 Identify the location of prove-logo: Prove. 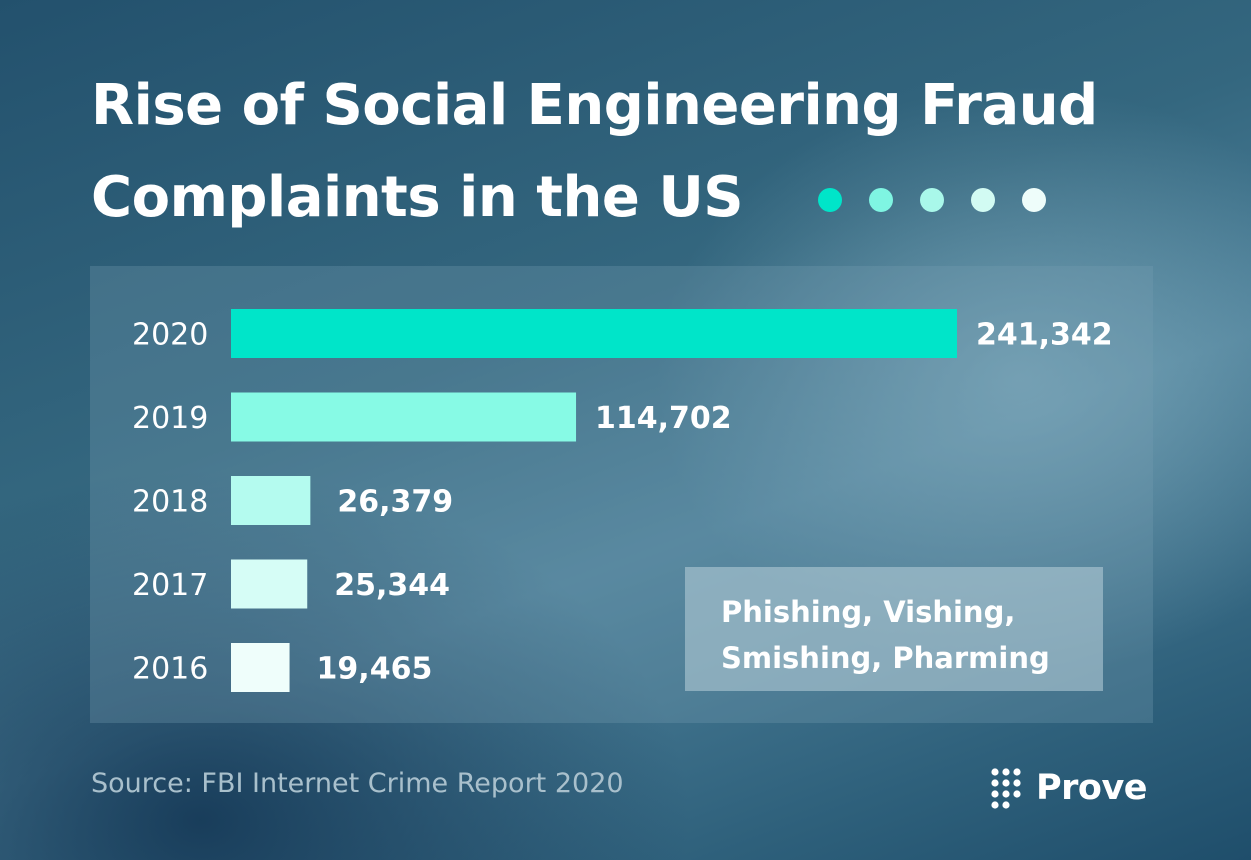
(1069, 788).